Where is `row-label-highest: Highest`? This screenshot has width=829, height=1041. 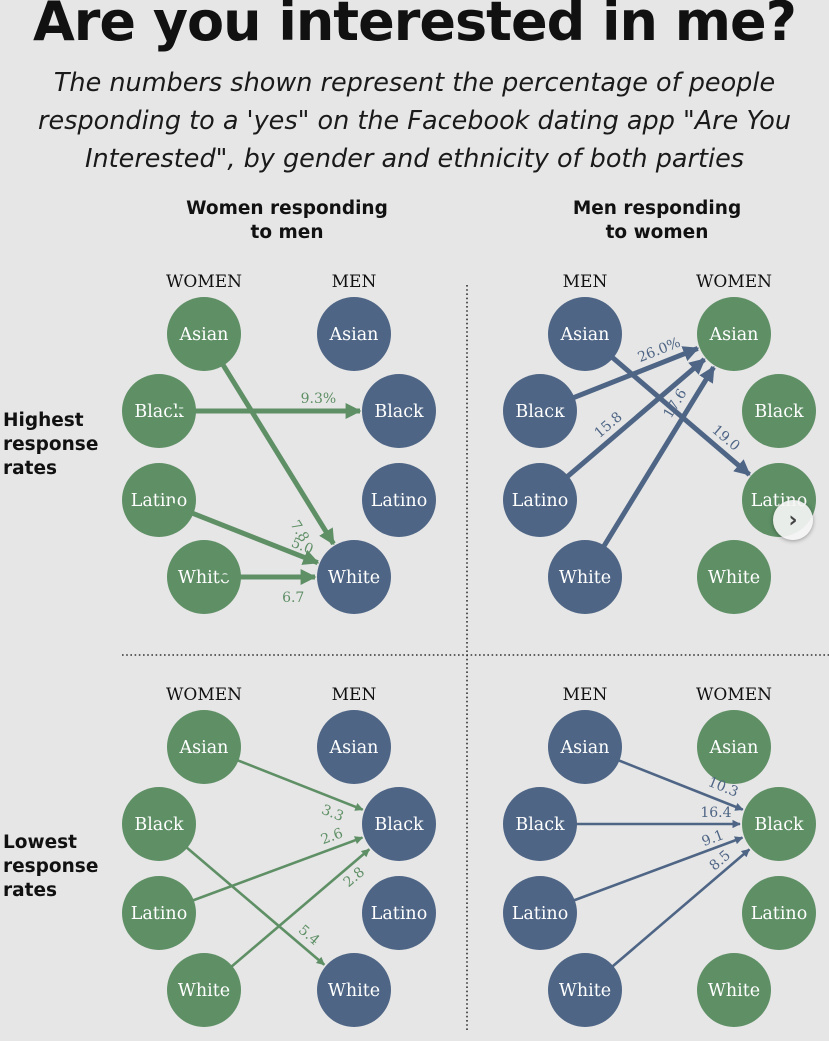 row-label-highest: Highest is located at coordinates (43, 420).